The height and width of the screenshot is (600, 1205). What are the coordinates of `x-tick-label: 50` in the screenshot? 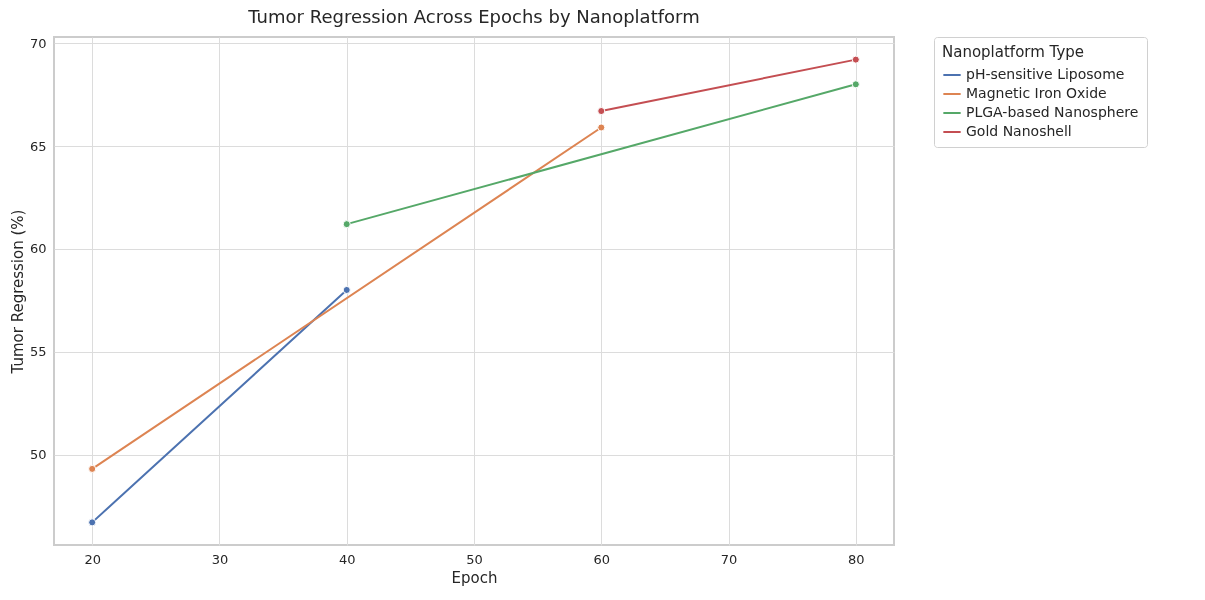 It's located at (474, 559).